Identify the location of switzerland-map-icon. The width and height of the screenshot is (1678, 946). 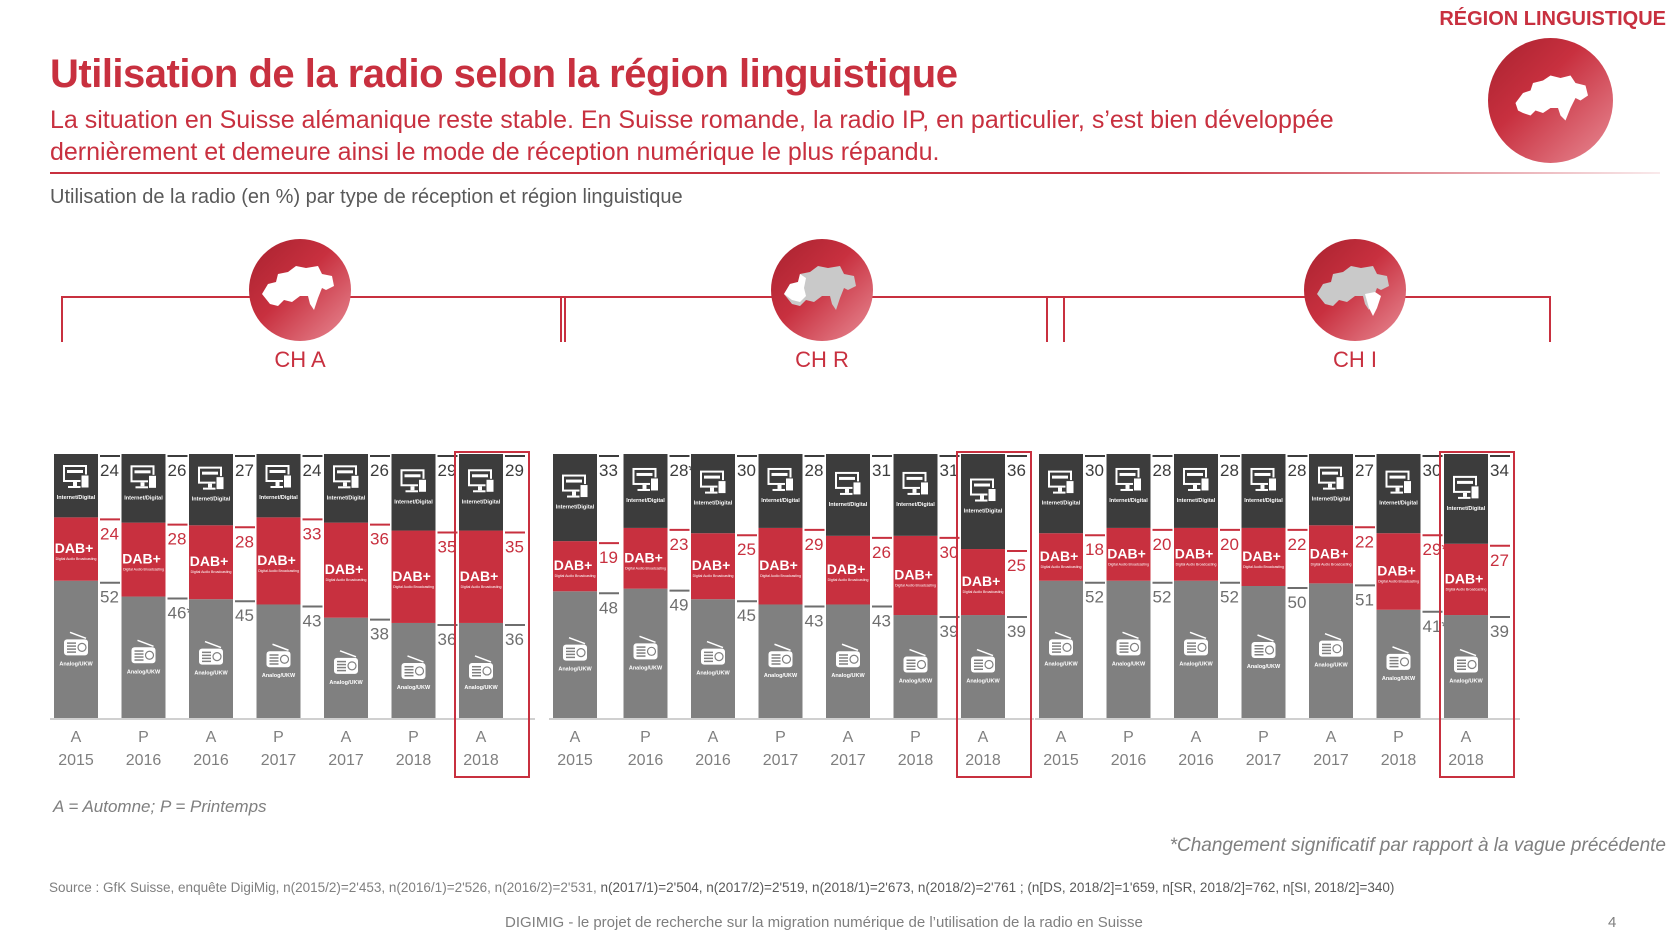
(1550, 100).